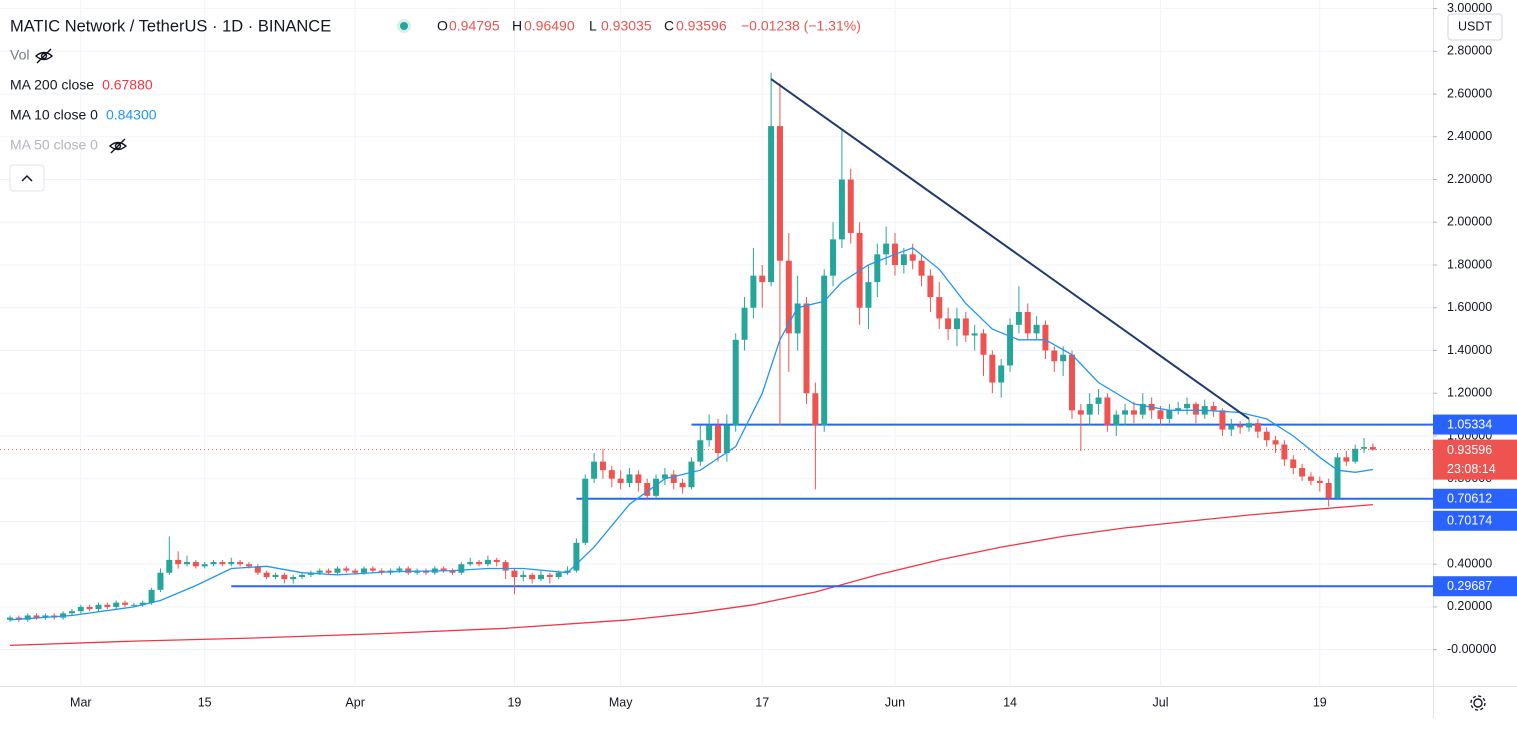  I want to click on vol-label: Vol, so click(19, 55).